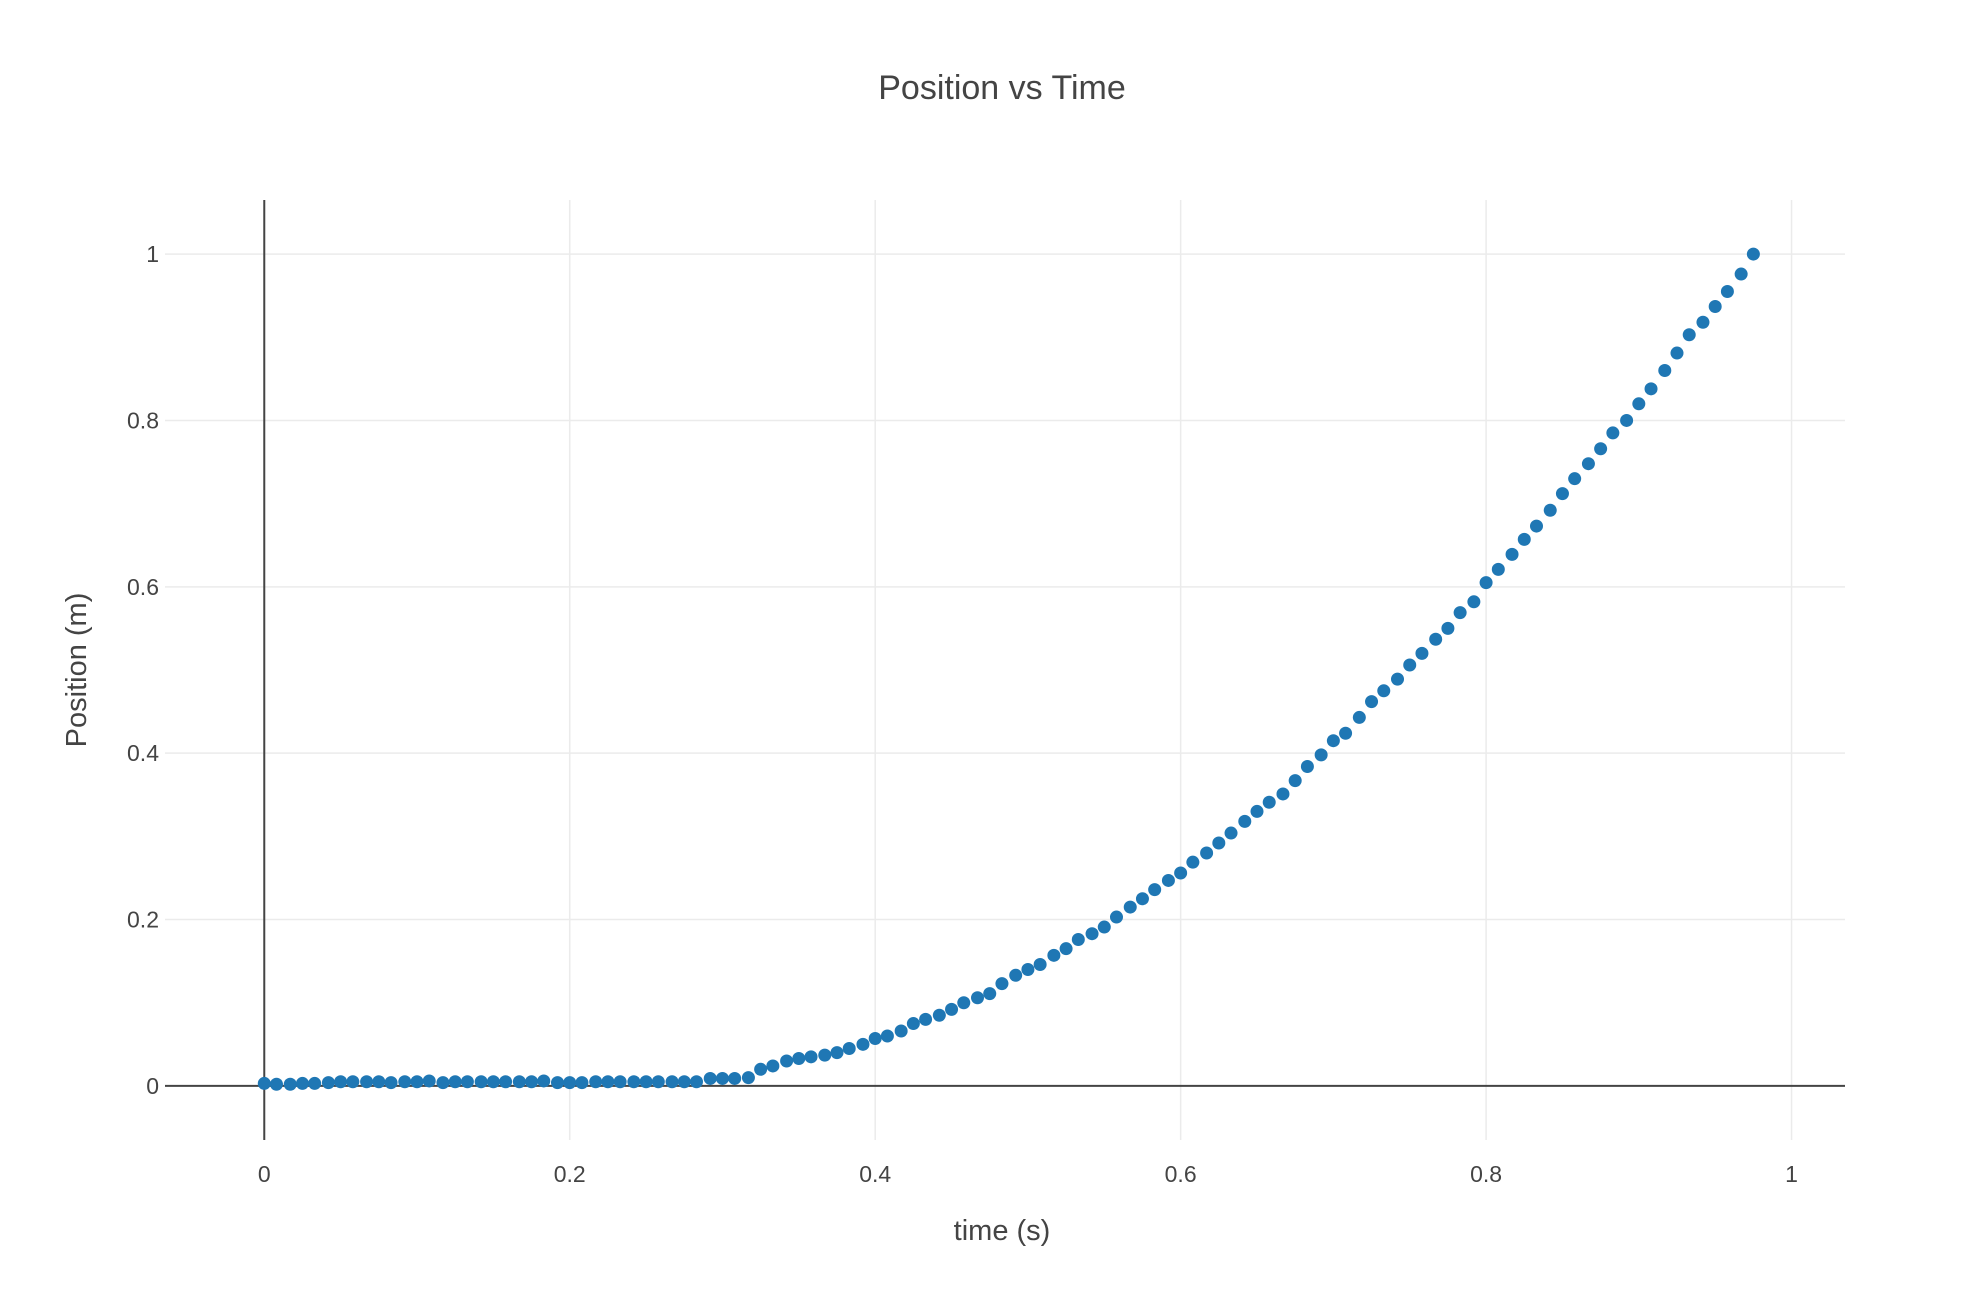 This screenshot has width=1988, height=1289. I want to click on x-tick-label: 0, so click(264, 1174).